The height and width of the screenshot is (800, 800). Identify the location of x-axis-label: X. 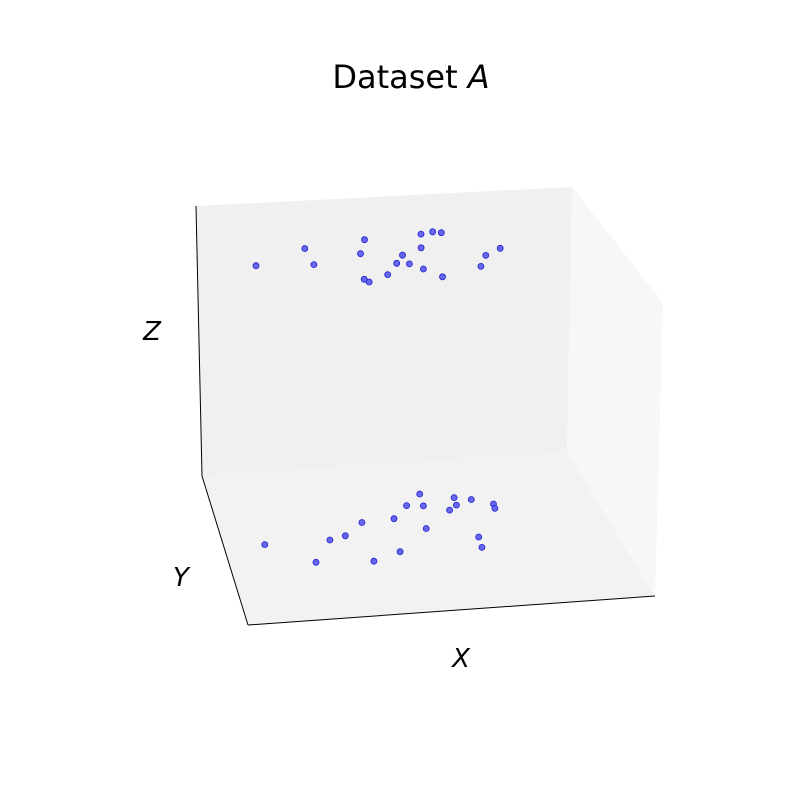
(460, 659).